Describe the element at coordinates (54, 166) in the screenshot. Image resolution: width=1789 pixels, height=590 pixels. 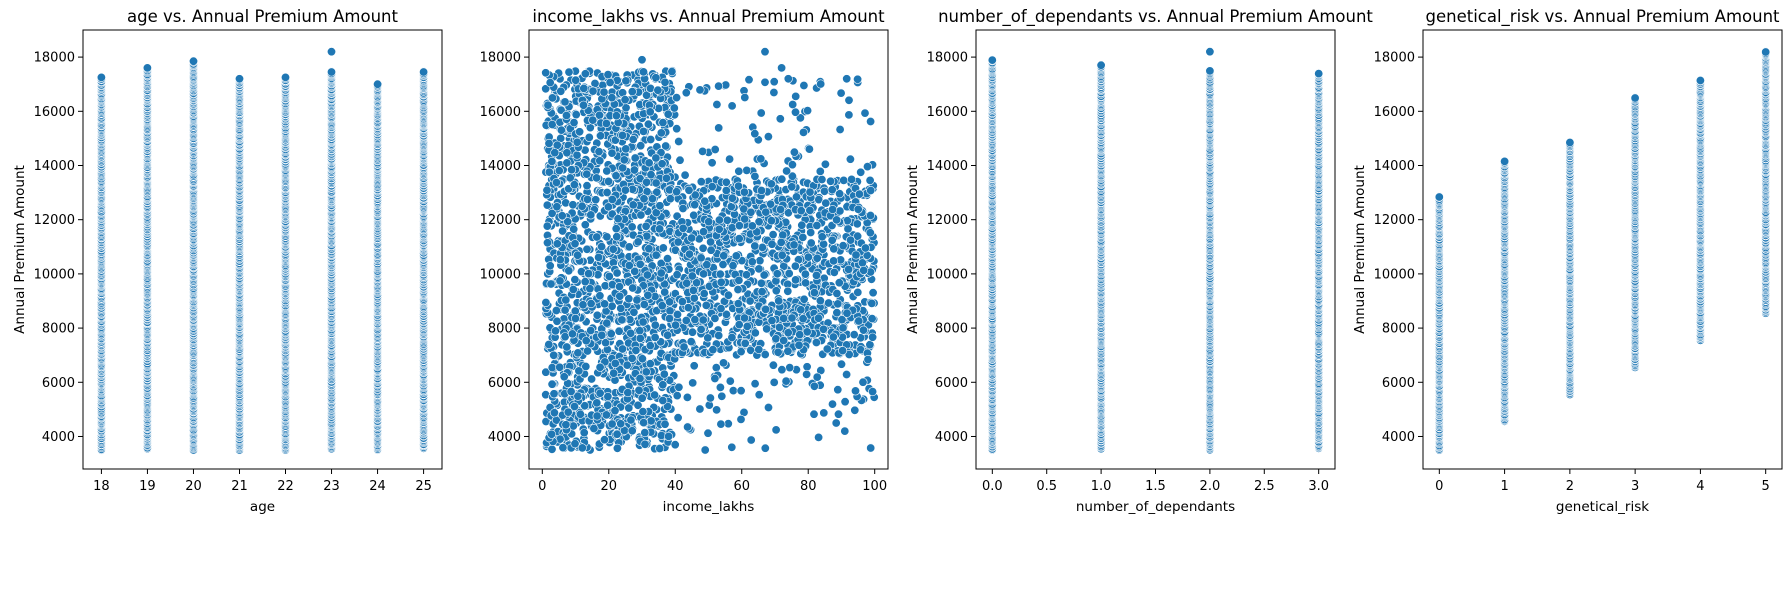
I see `y-tick-label: 14000` at that location.